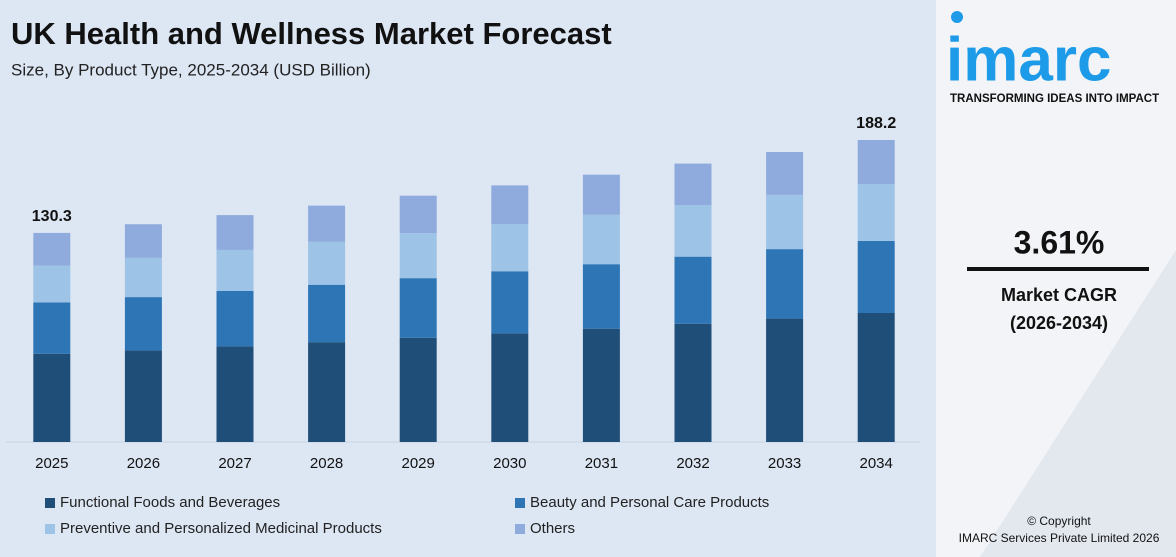 This screenshot has width=1176, height=557. Describe the element at coordinates (1059, 538) in the screenshot. I see `company: IMARC Services Private Limited 2026` at that location.